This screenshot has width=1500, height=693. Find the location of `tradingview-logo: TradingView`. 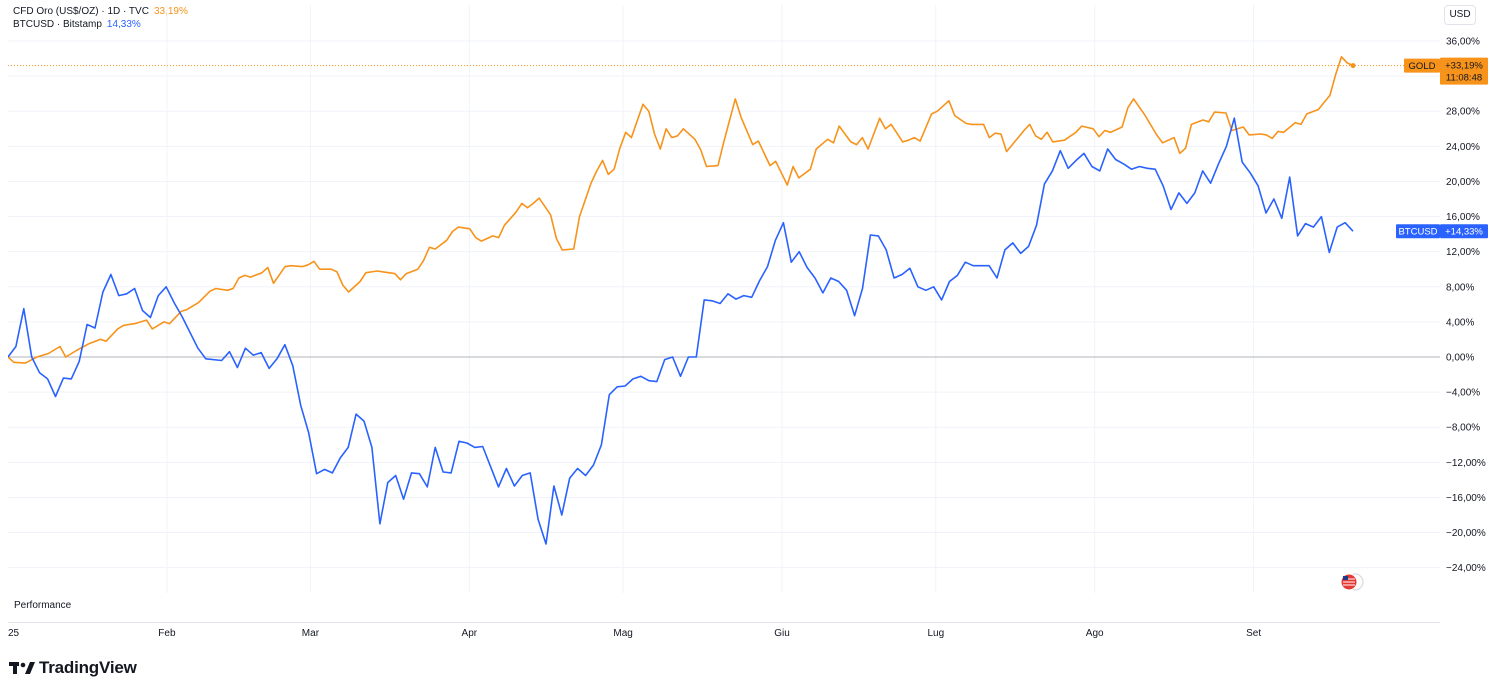

tradingview-logo: TradingView is located at coordinates (73, 668).